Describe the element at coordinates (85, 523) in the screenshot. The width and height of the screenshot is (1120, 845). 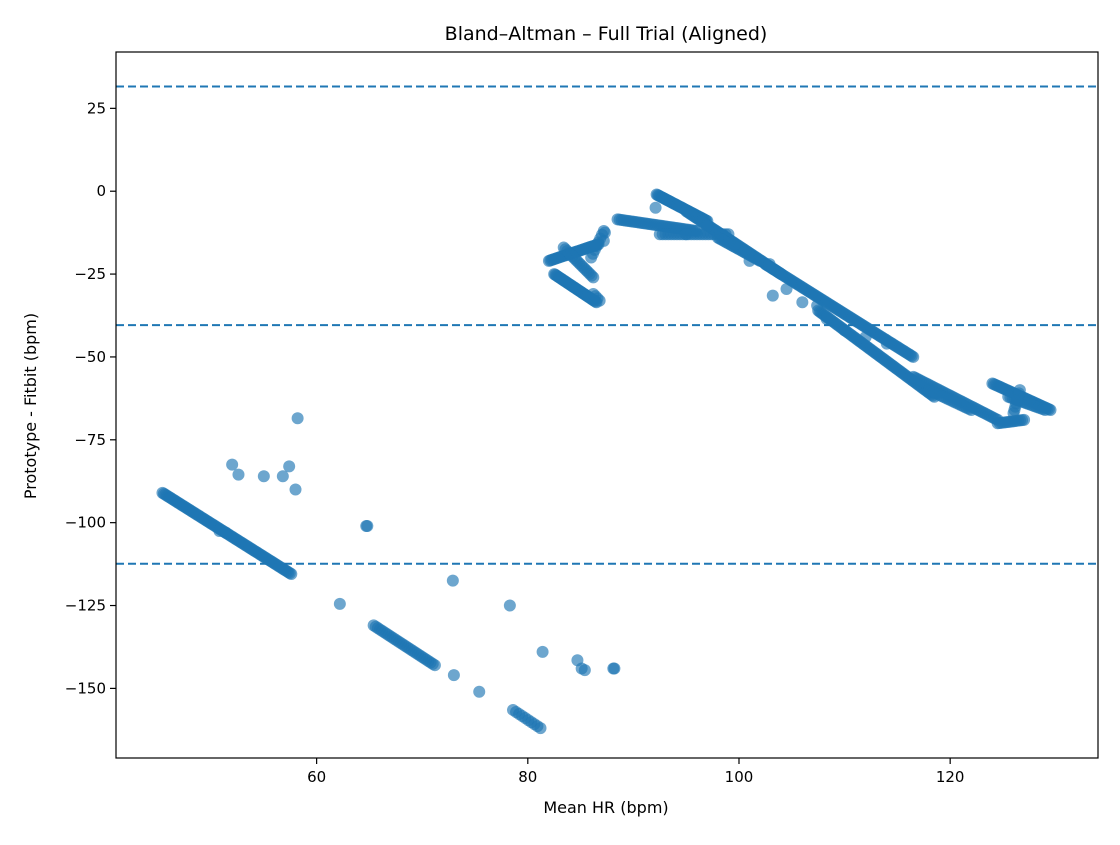
I see `y-tick-label: −100` at that location.